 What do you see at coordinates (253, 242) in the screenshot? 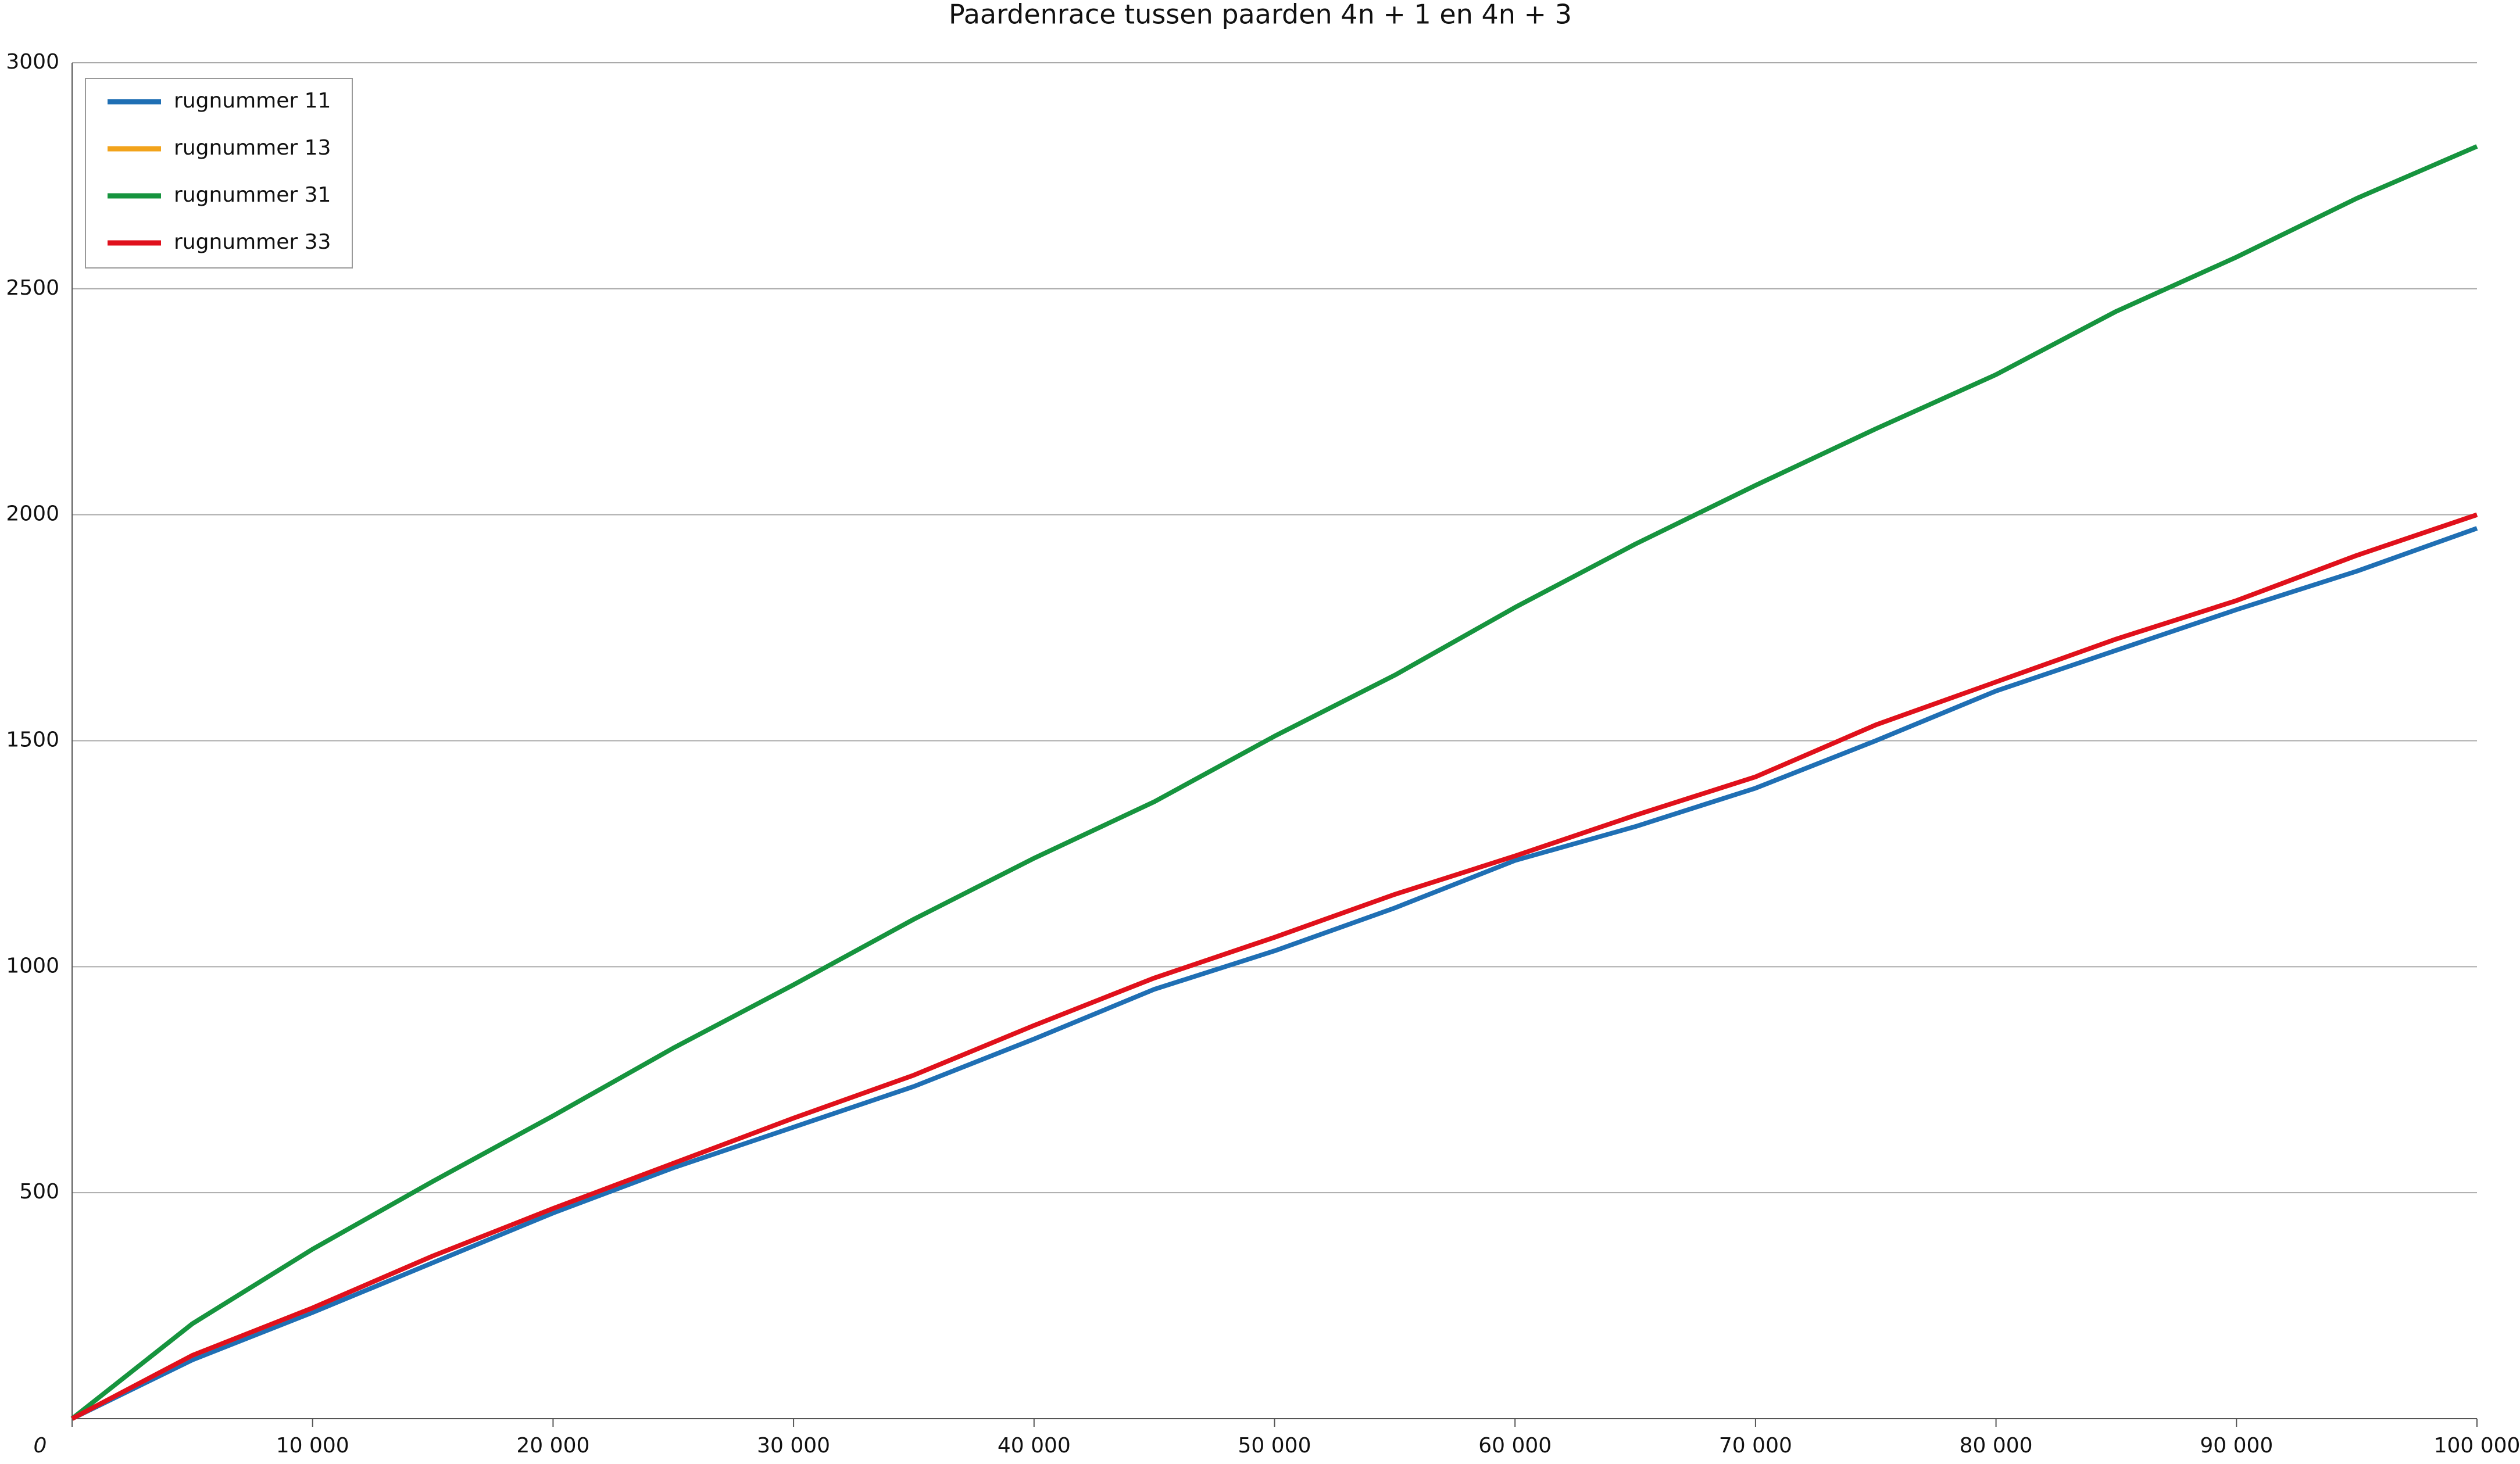
I see `legend-label: rugnummer 33` at bounding box center [253, 242].